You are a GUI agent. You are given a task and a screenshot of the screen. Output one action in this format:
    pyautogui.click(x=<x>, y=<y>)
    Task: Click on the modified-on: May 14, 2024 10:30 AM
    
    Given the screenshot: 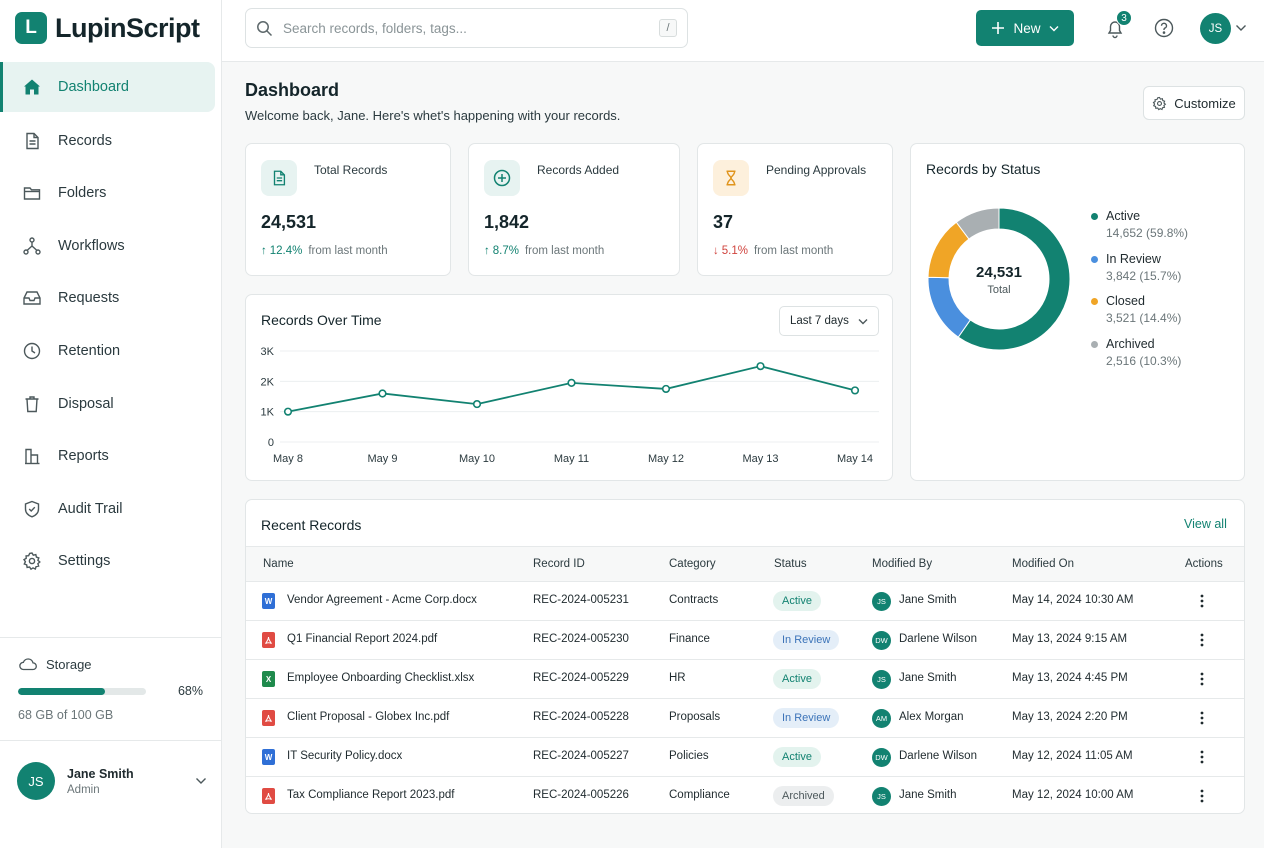 What is the action you would take?
    pyautogui.click(x=1073, y=600)
    